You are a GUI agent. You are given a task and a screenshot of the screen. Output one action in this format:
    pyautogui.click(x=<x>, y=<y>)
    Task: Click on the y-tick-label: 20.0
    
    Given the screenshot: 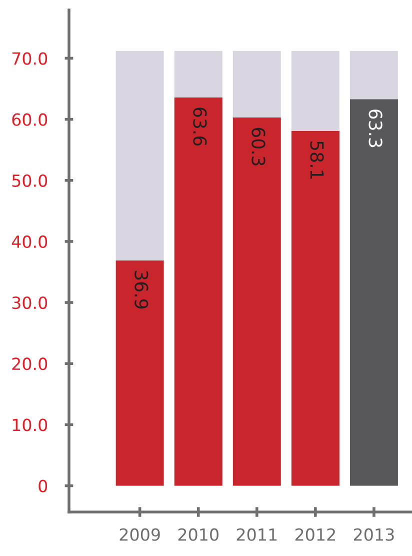 What is the action you would take?
    pyautogui.click(x=30, y=364)
    